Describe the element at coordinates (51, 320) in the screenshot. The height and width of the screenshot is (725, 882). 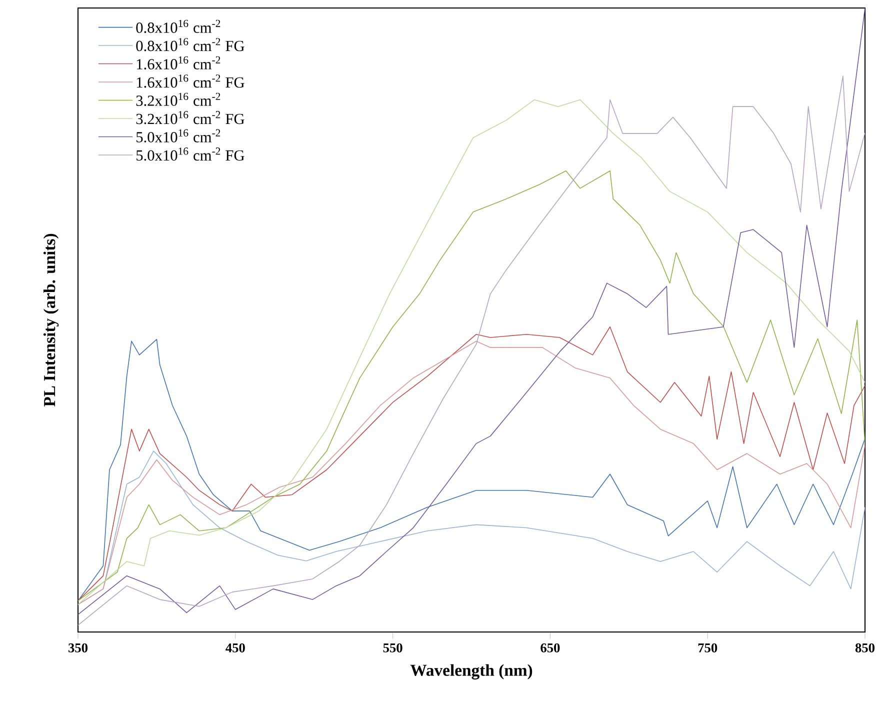
I see `y-axis-title: PL Intensity (arb. units)` at that location.